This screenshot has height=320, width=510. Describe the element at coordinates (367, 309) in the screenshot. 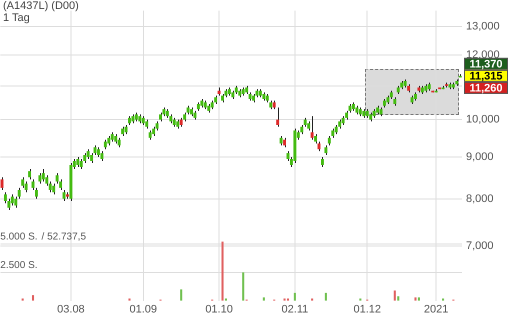

I see `x-tick-label: 01.12` at that location.